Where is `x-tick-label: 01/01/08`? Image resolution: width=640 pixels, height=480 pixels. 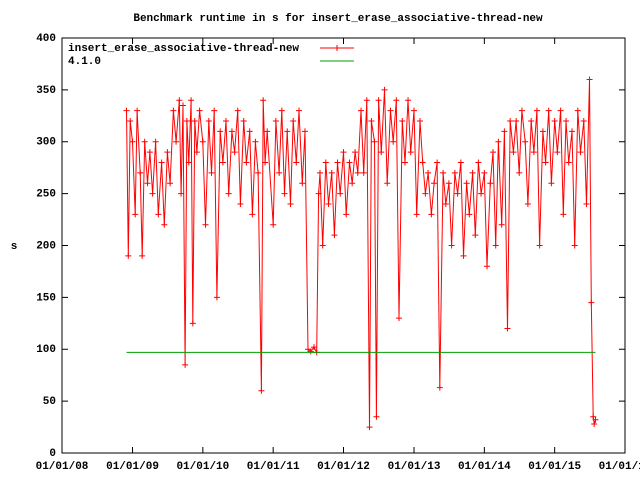
x-tick-label: 01/01/08 is located at coordinates (62, 467).